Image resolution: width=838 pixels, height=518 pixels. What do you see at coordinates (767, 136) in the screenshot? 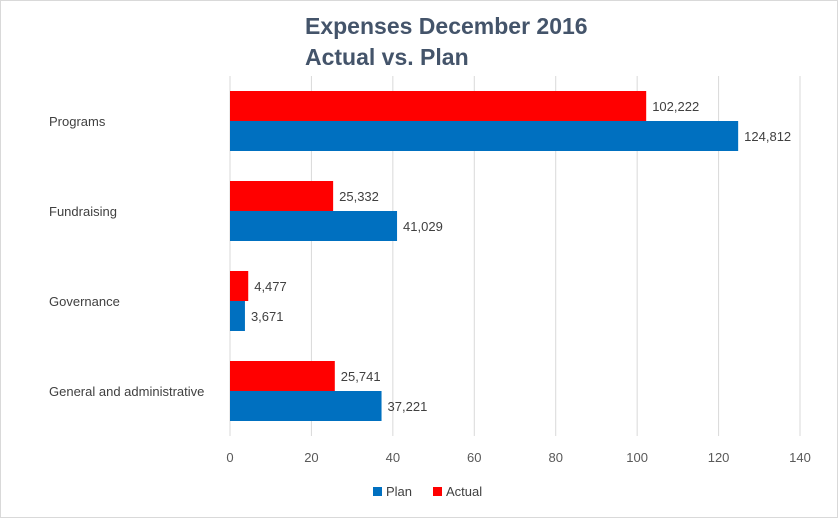
I see `plan-data-label: 124,812` at bounding box center [767, 136].